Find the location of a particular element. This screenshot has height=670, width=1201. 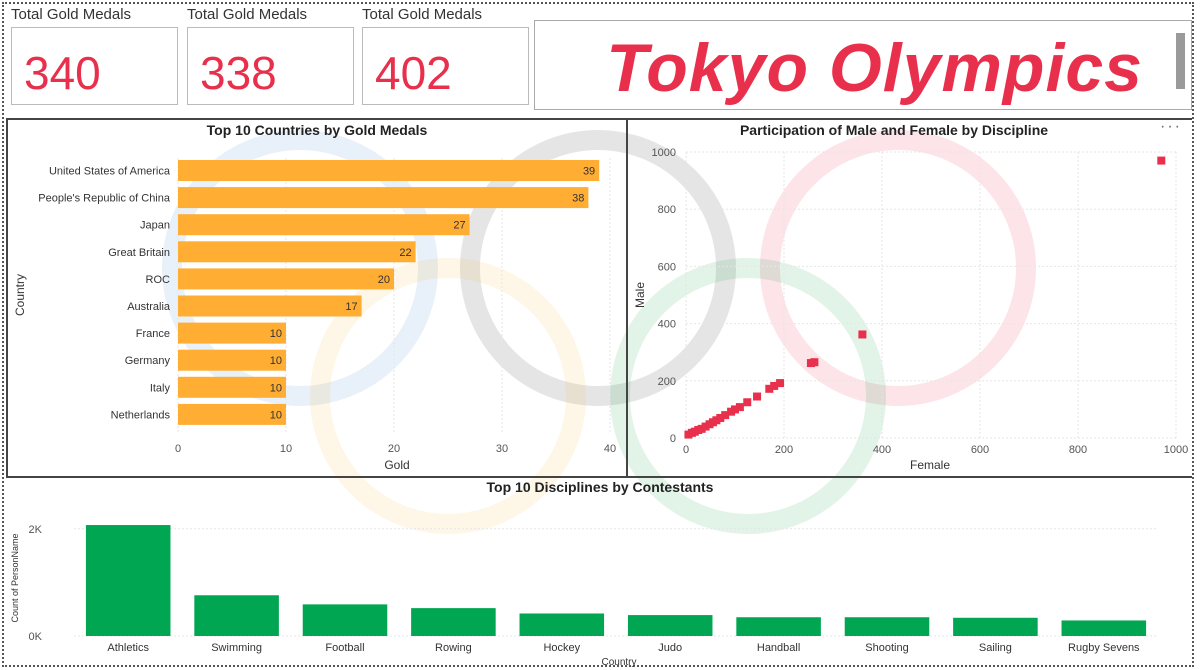

chart3-category-label: Athletics is located at coordinates (128, 648).